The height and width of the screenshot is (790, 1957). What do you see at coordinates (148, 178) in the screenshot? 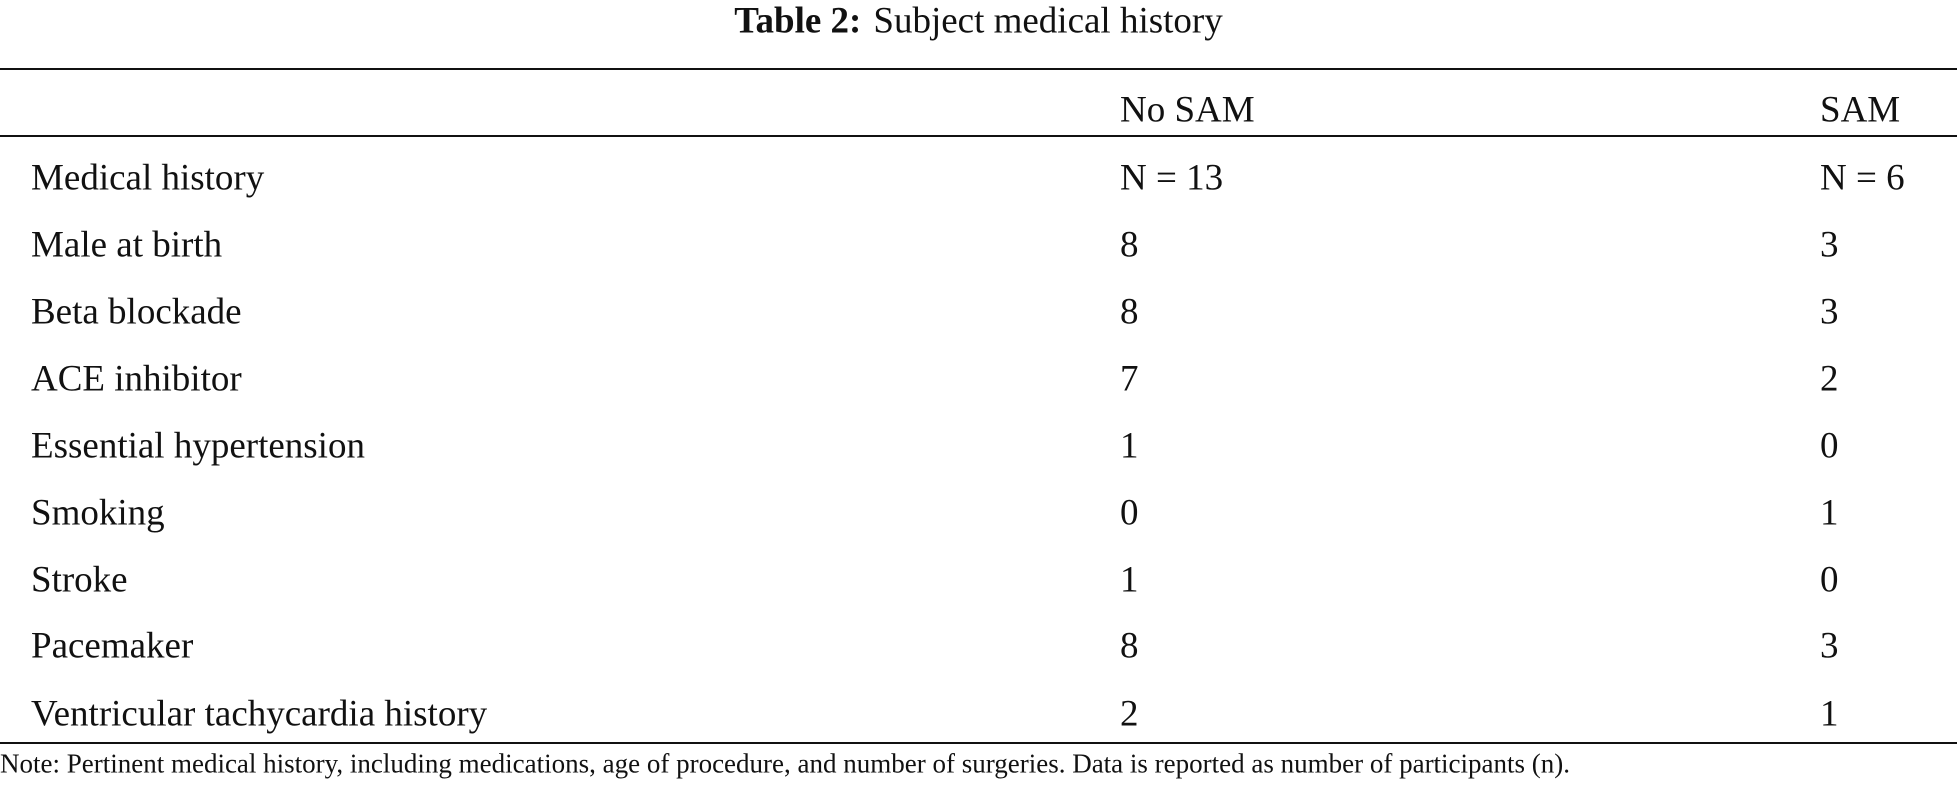
I see `row-label: Medical history` at bounding box center [148, 178].